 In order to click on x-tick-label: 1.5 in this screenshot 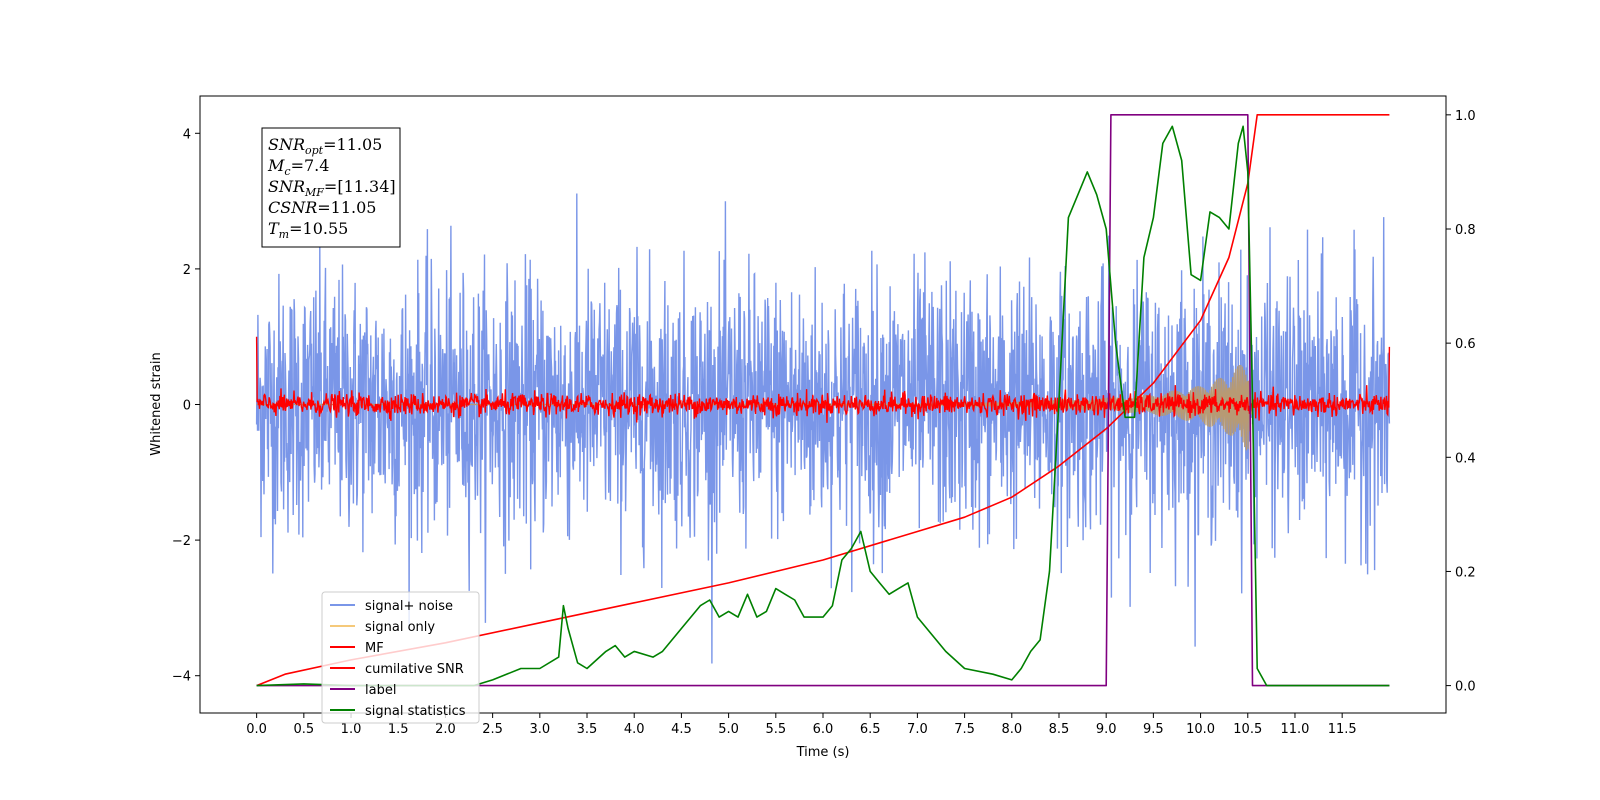, I will do `click(398, 729)`.